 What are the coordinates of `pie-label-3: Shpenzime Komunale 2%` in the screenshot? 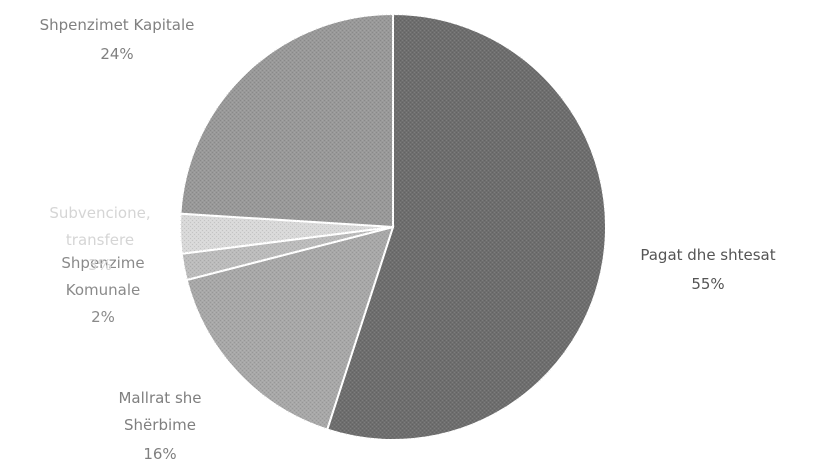 It's located at (102, 290).